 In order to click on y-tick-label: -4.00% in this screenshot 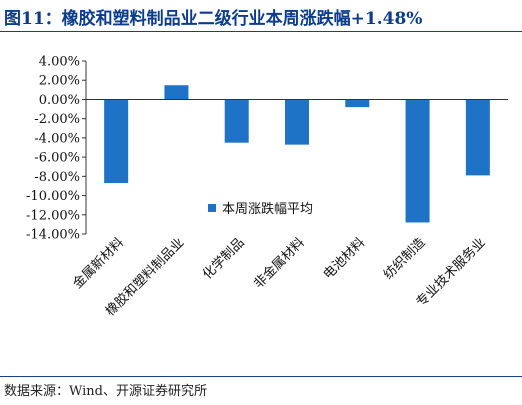, I will do `click(57, 138)`.